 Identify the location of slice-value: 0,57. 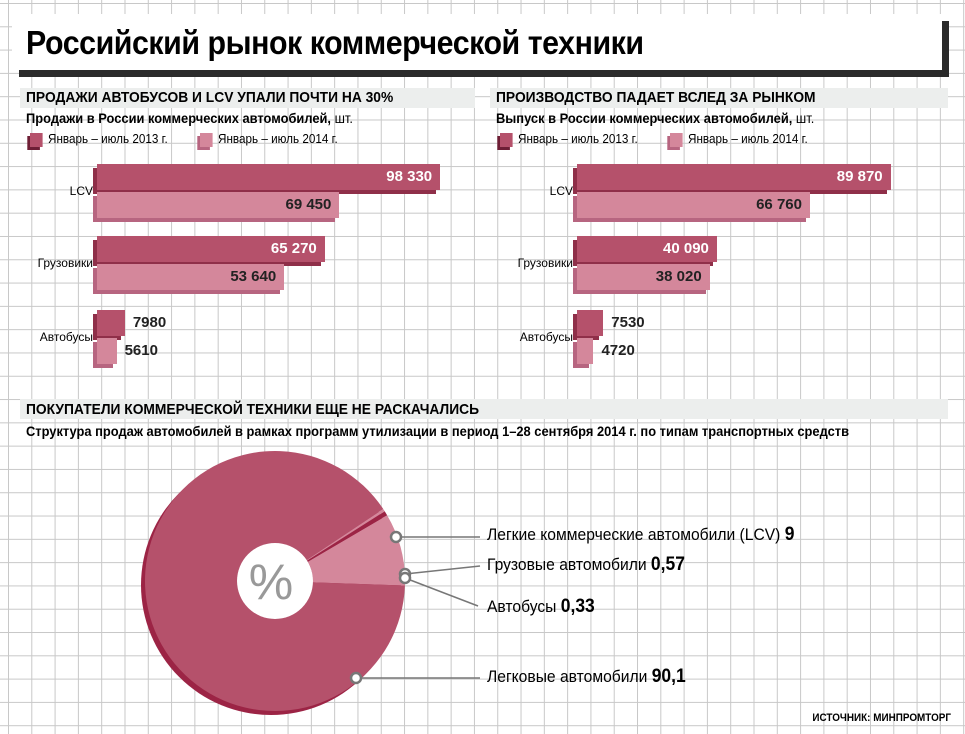
(667, 564).